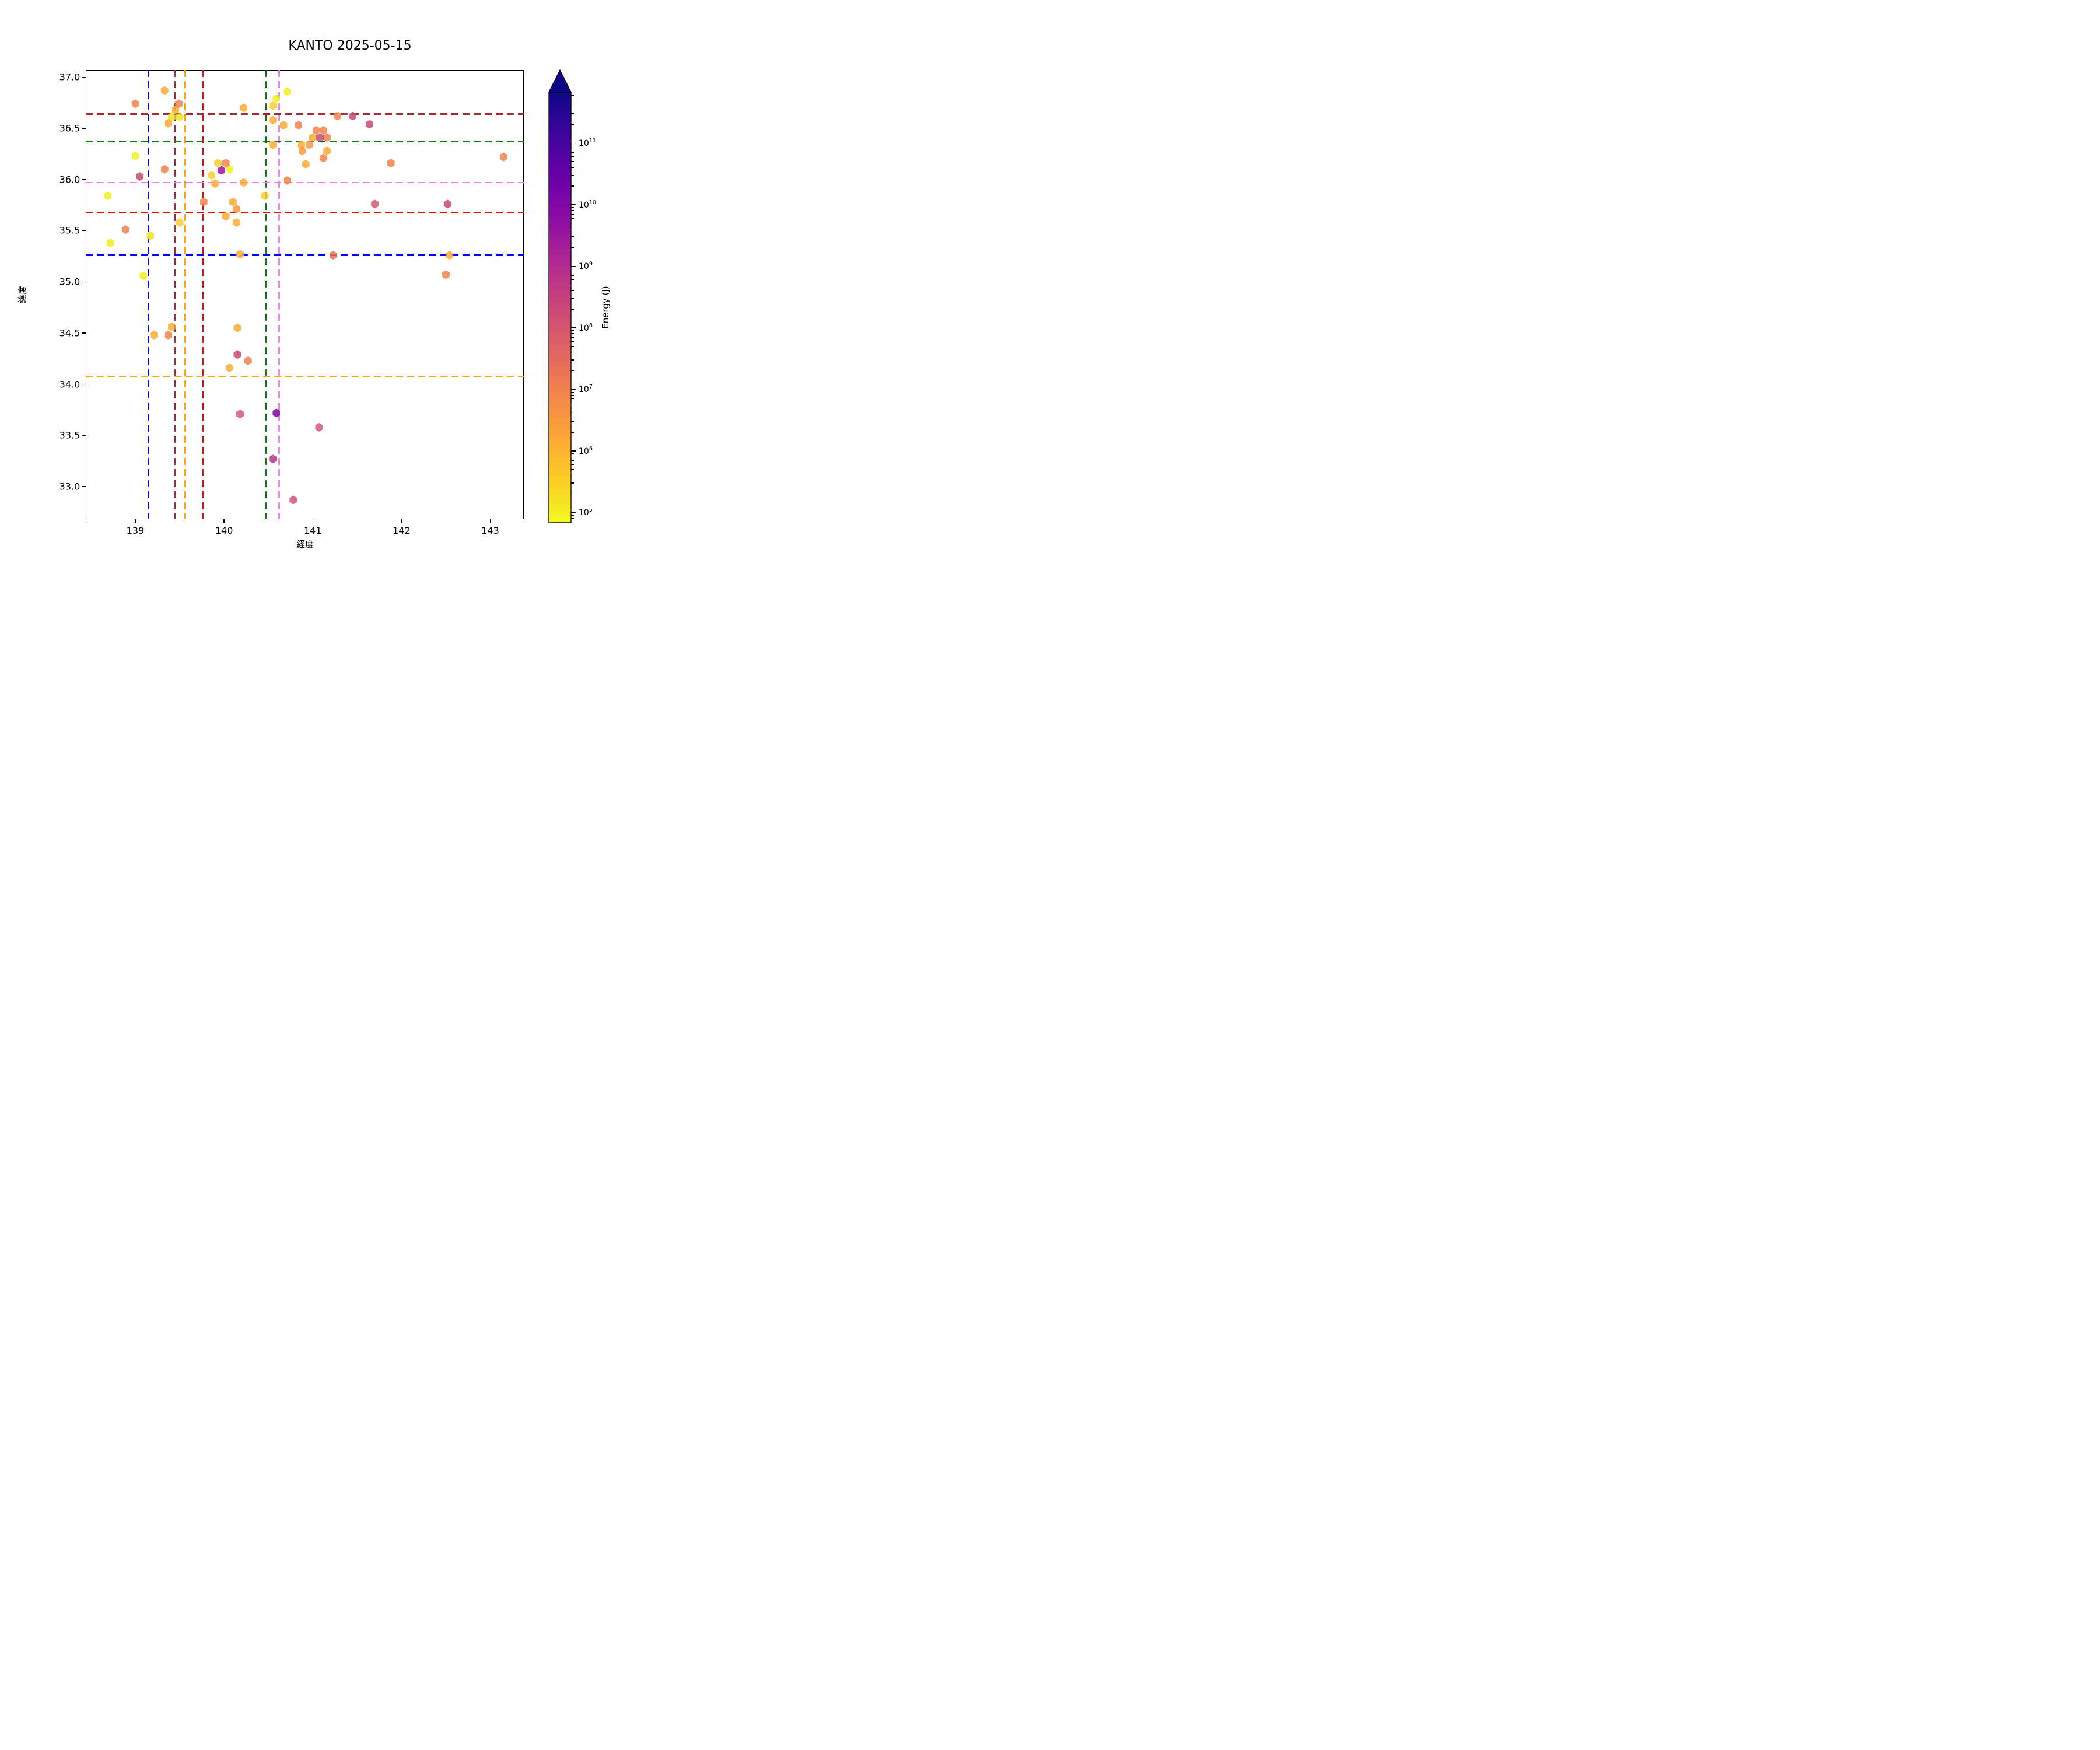  Describe the element at coordinates (305, 544) in the screenshot. I see `x-axis-label: 経度` at that location.